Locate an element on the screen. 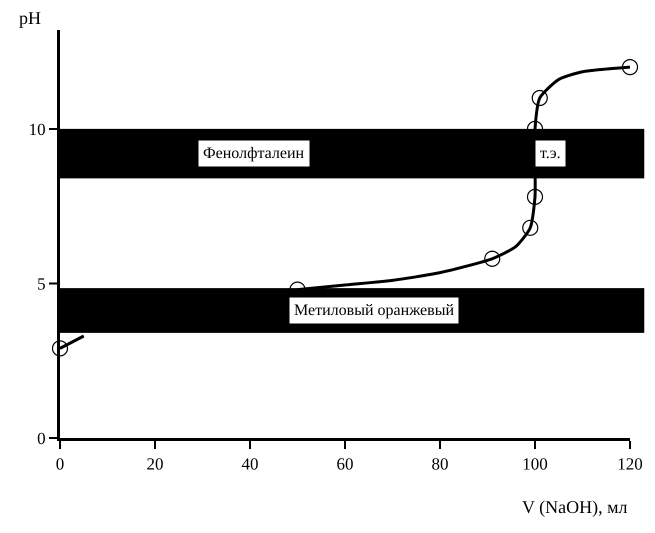  x-tick-label: 20 is located at coordinates (155, 464).